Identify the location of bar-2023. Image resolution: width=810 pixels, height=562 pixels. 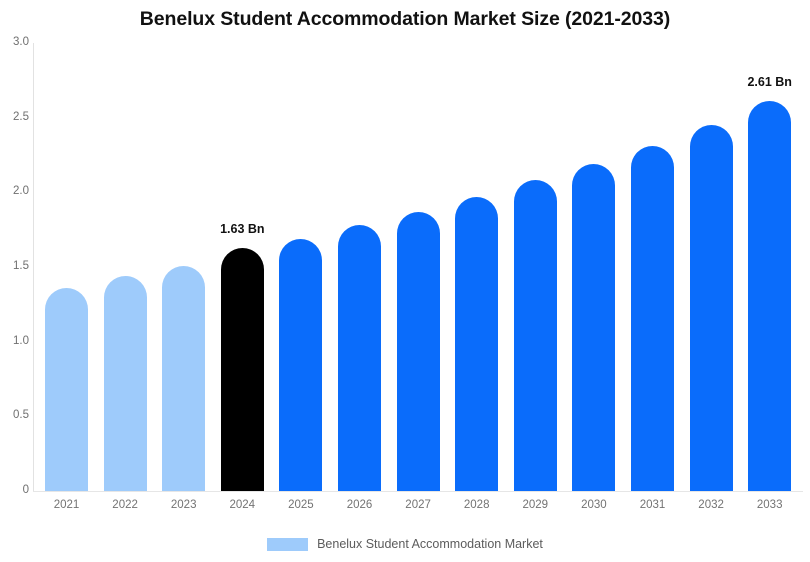
(184, 378).